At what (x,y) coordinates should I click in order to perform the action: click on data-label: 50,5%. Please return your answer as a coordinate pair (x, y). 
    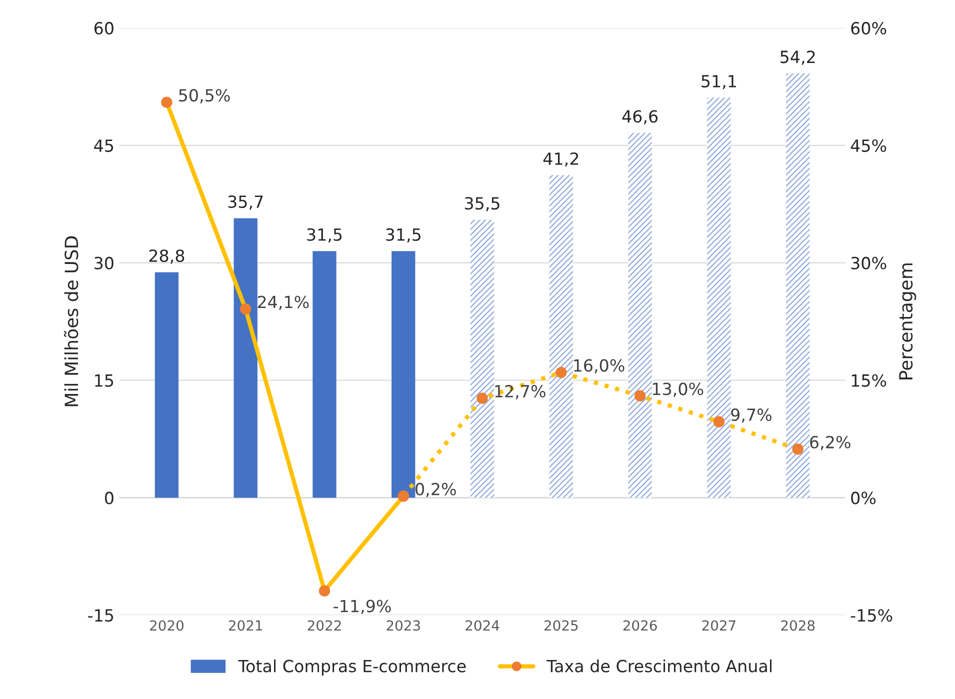
    Looking at the image, I should click on (204, 96).